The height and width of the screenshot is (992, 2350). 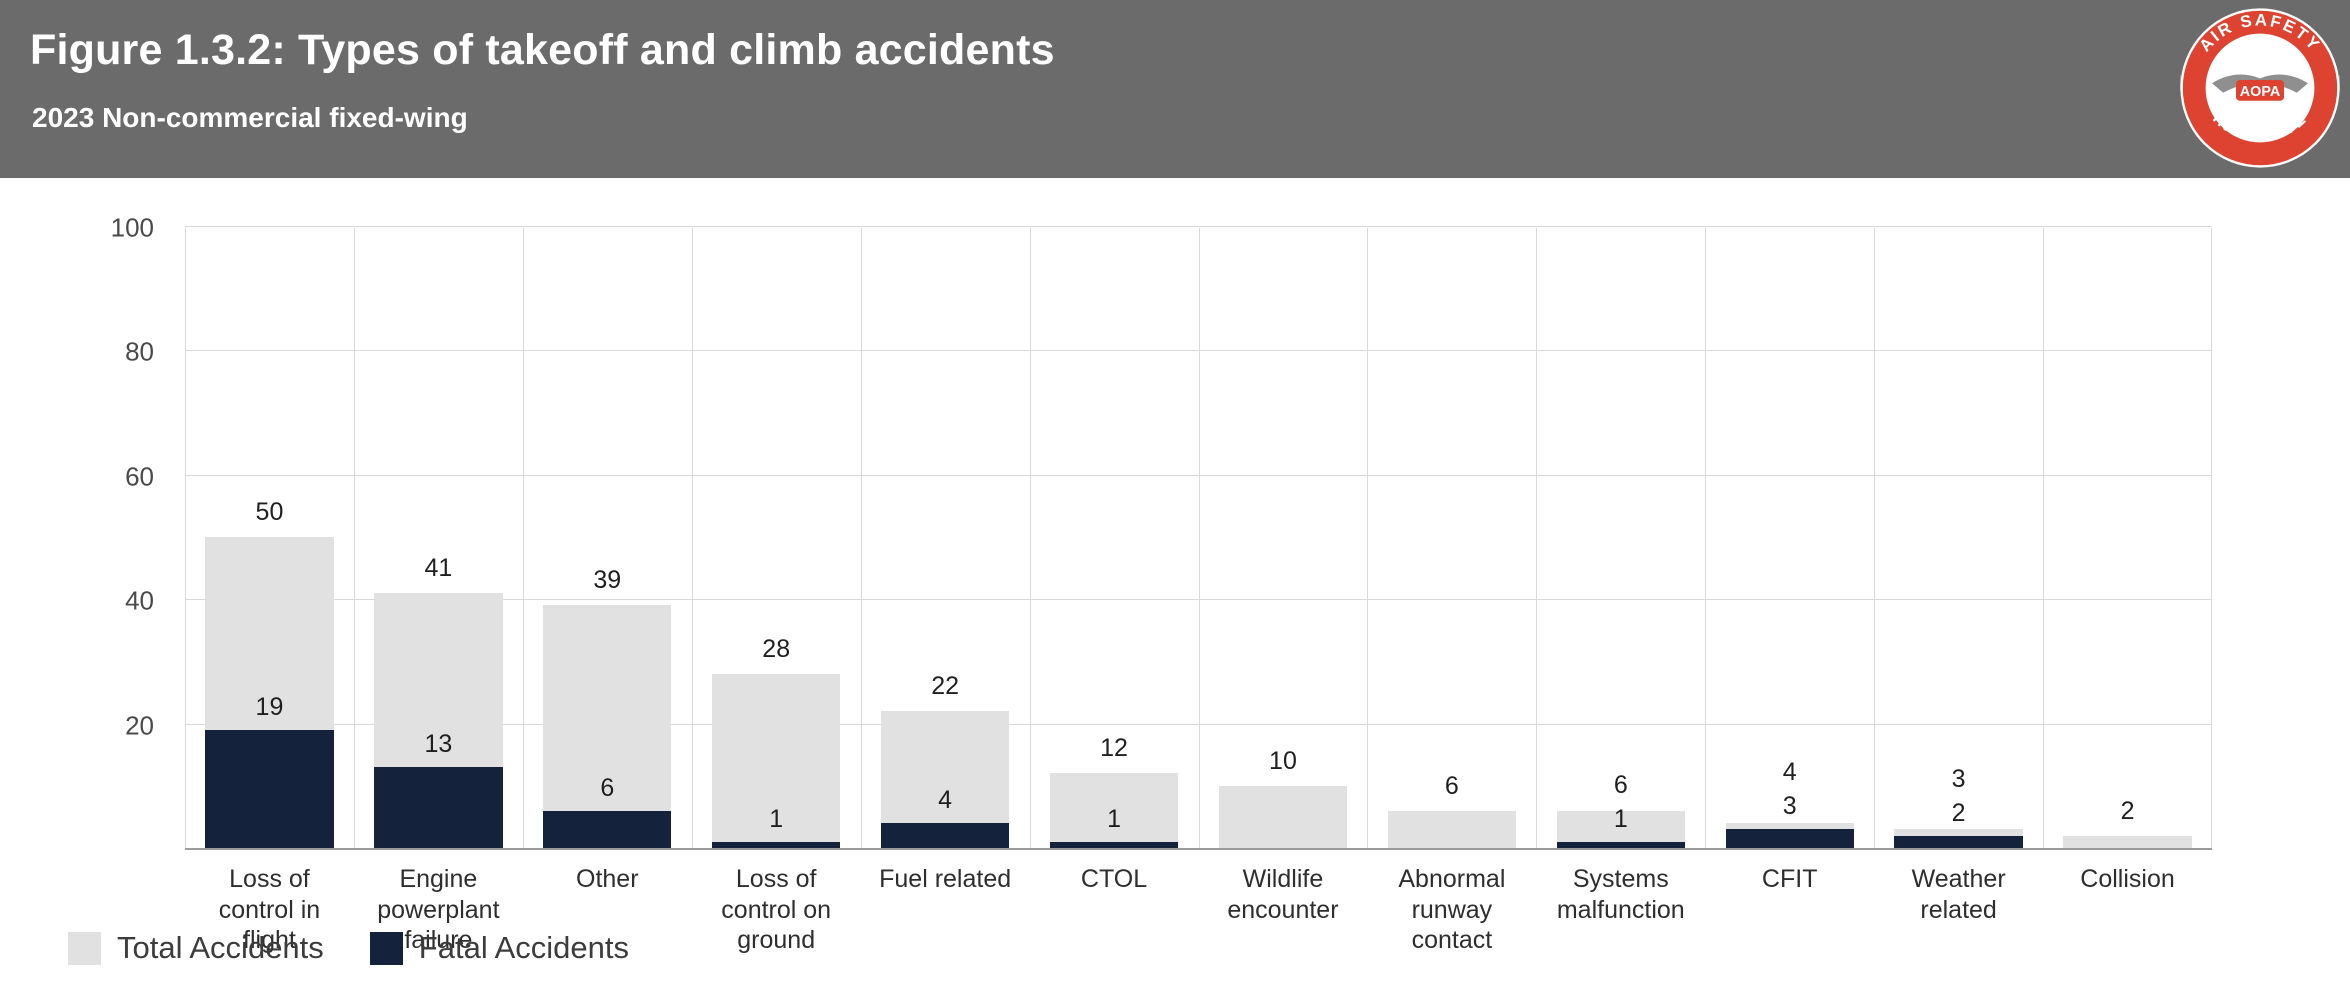 What do you see at coordinates (1789, 772) in the screenshot?
I see `total-value-label: 4` at bounding box center [1789, 772].